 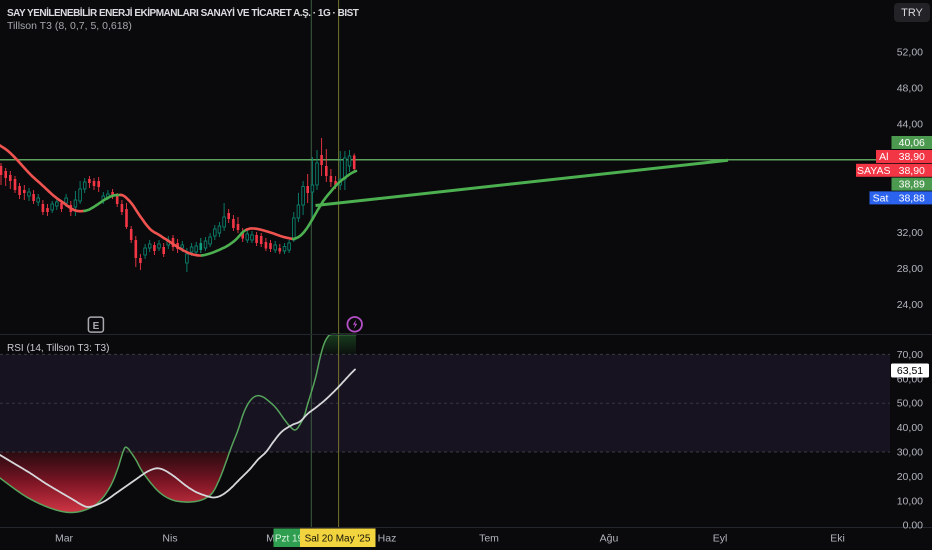 What do you see at coordinates (837, 539) in the screenshot?
I see `svg-text: Eki` at bounding box center [837, 539].